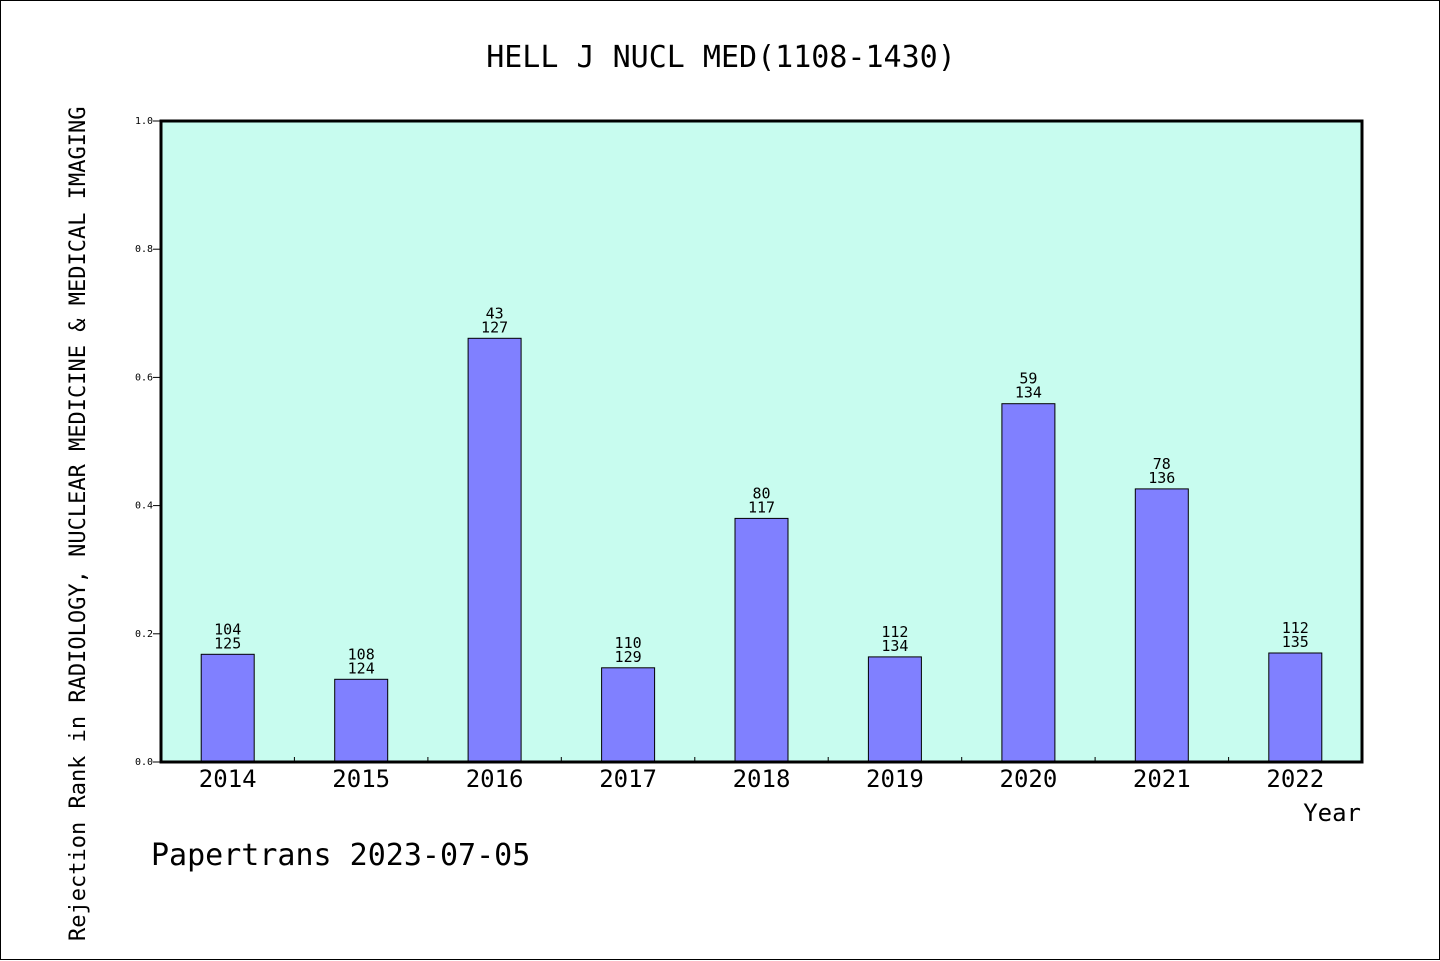 The height and width of the screenshot is (961, 1440). I want to click on footer-text: Papertrans 2023-07-05, so click(340, 855).